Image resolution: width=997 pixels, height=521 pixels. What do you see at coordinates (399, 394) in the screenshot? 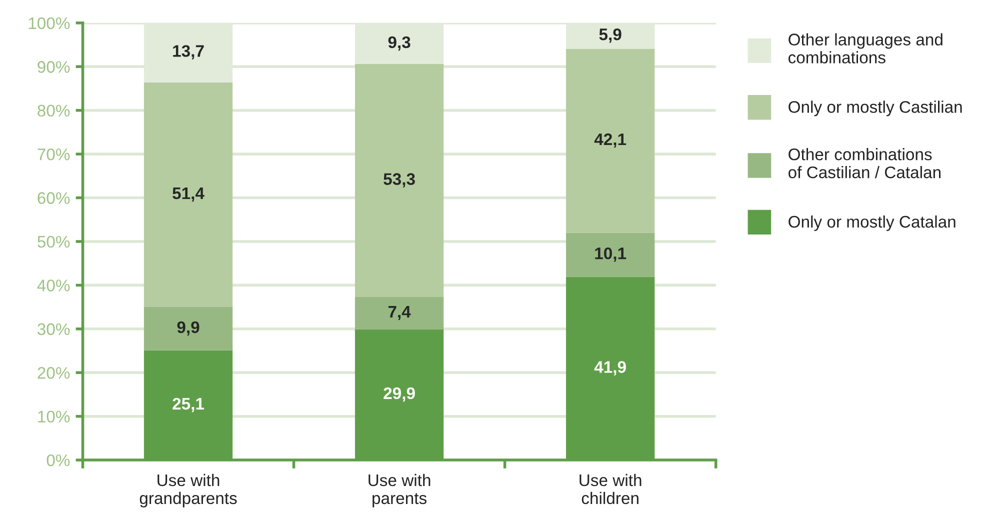
I see `data-label: 29,9` at bounding box center [399, 394].